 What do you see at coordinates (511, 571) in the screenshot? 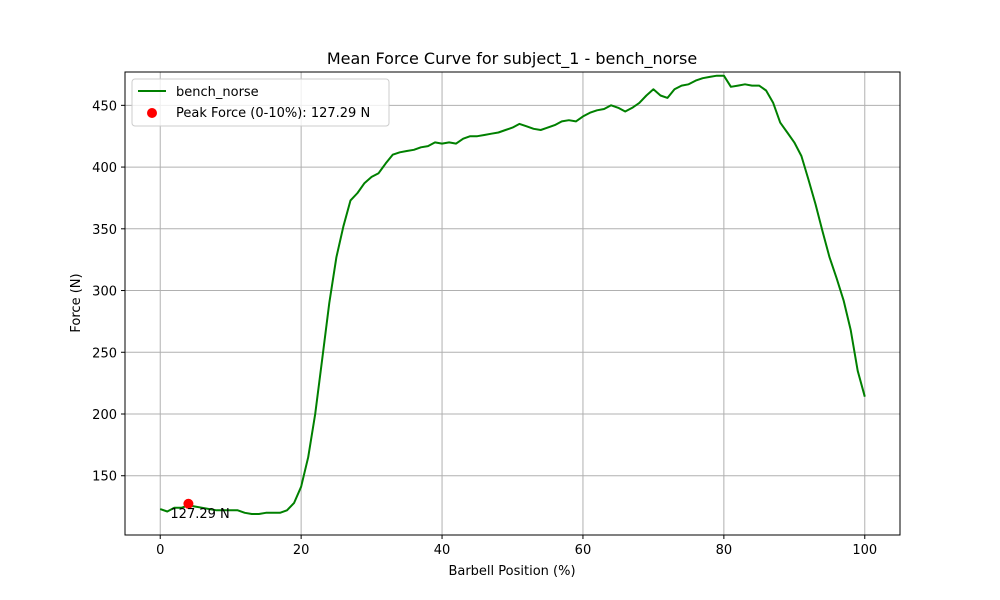
I see `x-axis-label: Barbell Position (%)` at bounding box center [511, 571].